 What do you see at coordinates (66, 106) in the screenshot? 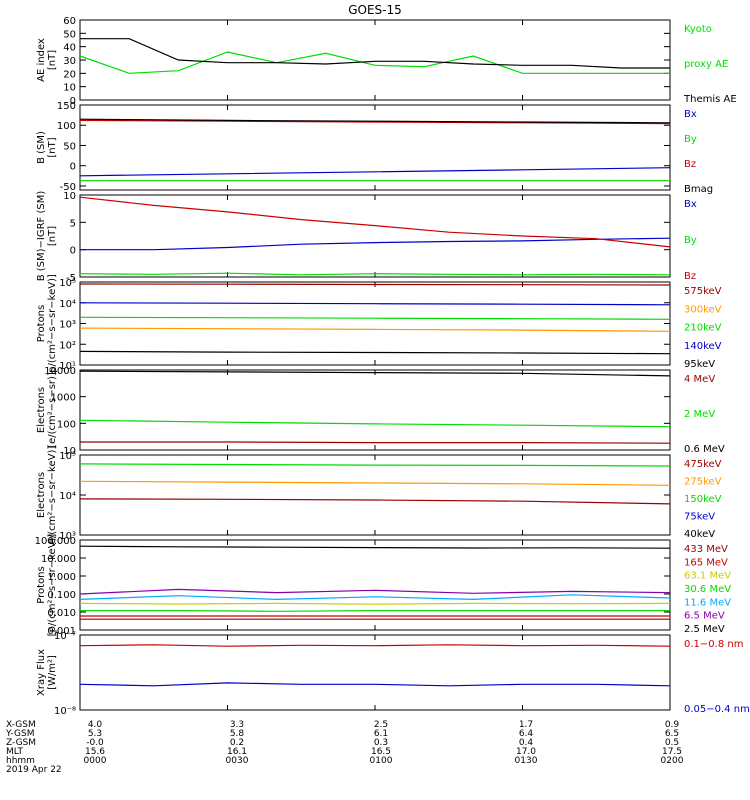
I see `y-tick-label: 150` at bounding box center [66, 106].